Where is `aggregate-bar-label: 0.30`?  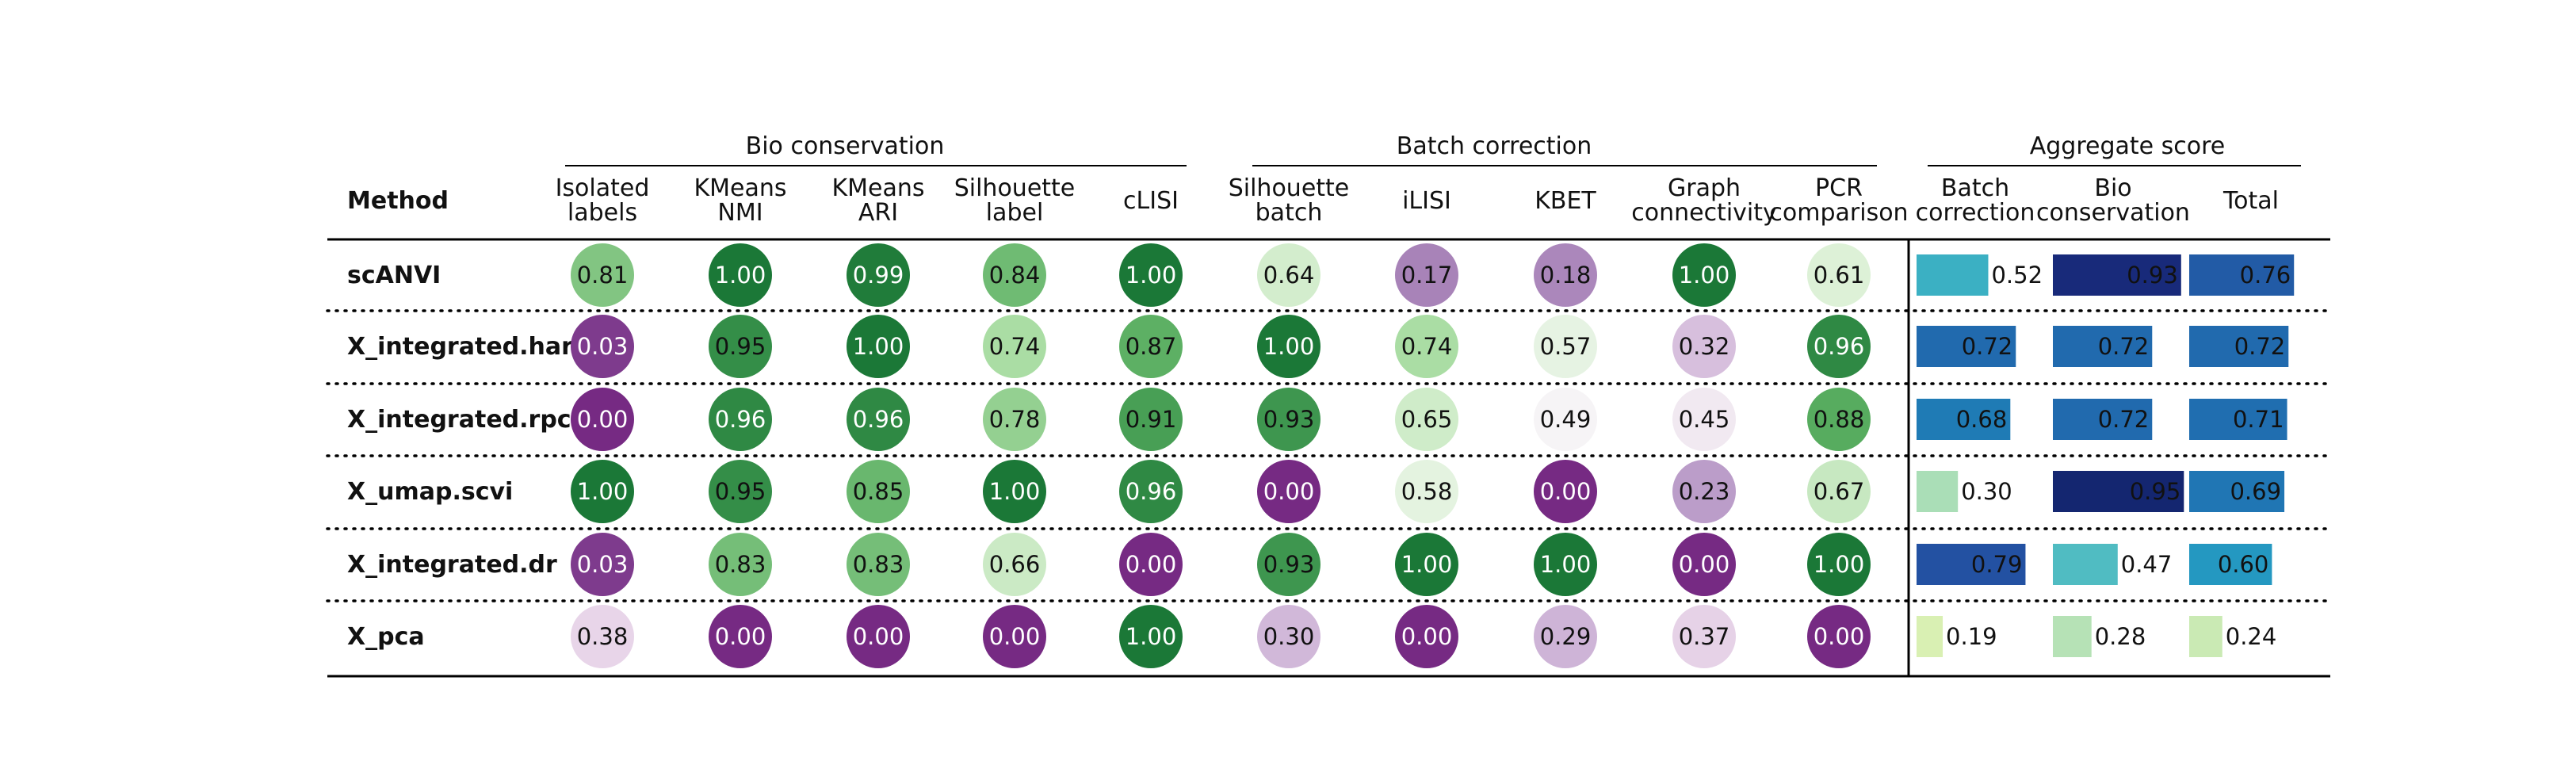
aggregate-bar-label: 0.30 is located at coordinates (1987, 492).